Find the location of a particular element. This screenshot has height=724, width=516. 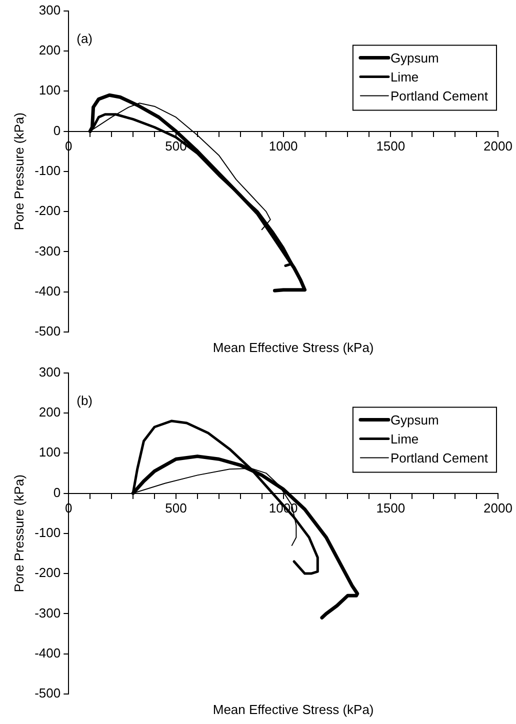

annotation: (a) is located at coordinates (84, 38).